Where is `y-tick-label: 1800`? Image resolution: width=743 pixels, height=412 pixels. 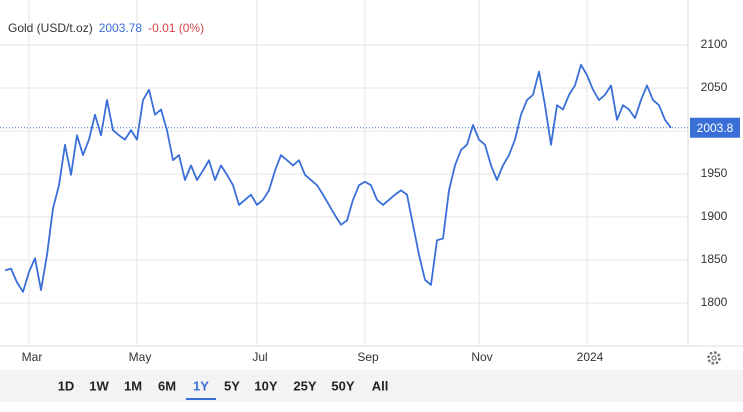 y-tick-label: 1800 is located at coordinates (714, 302).